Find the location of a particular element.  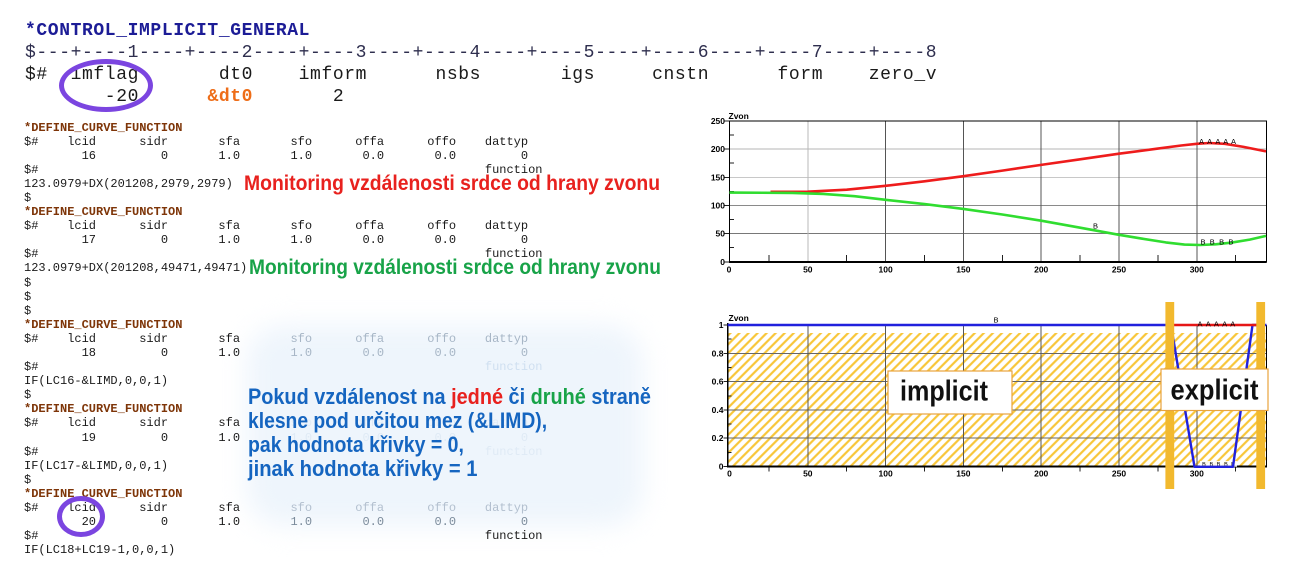

svg-text: implicit is located at coordinates (944, 390).